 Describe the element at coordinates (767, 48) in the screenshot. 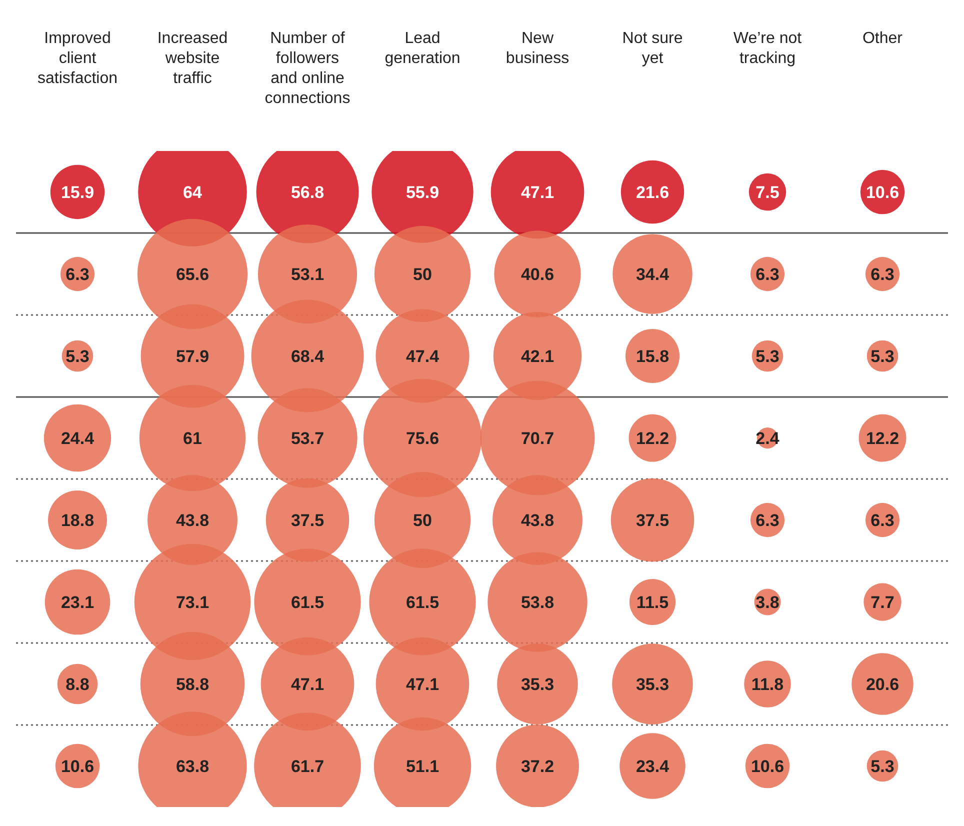

I see `category-label: We’re not tracking` at that location.